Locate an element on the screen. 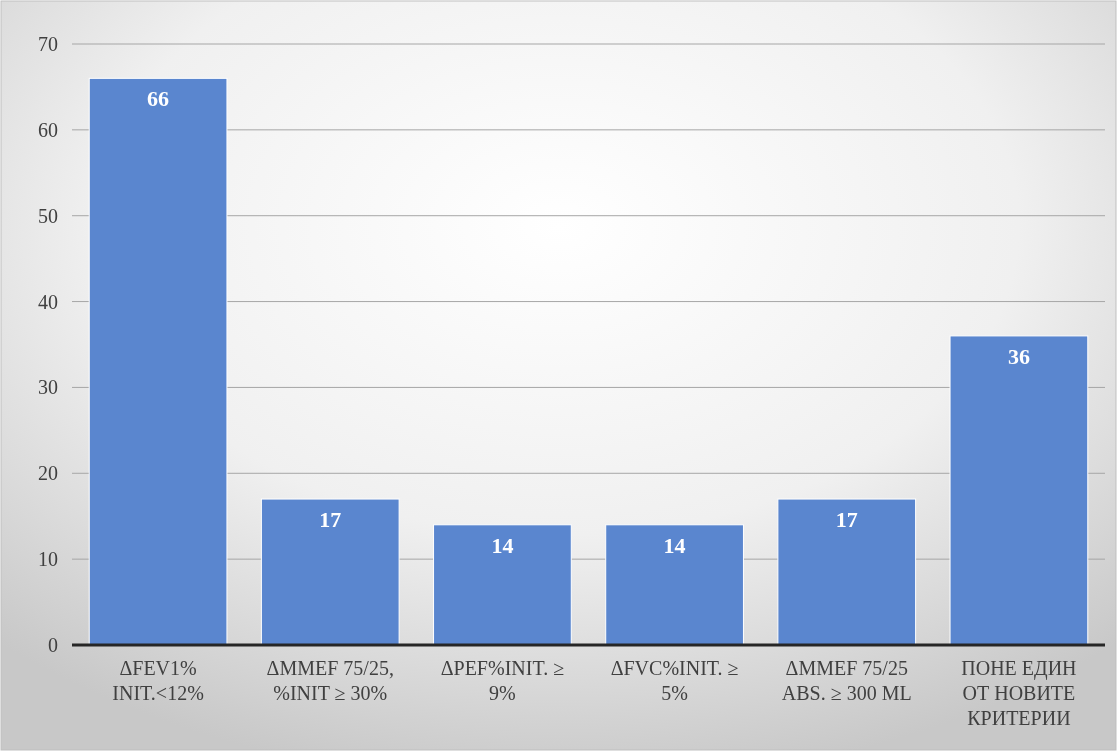 The image size is (1117, 751). data-label: 66 is located at coordinates (158, 99).